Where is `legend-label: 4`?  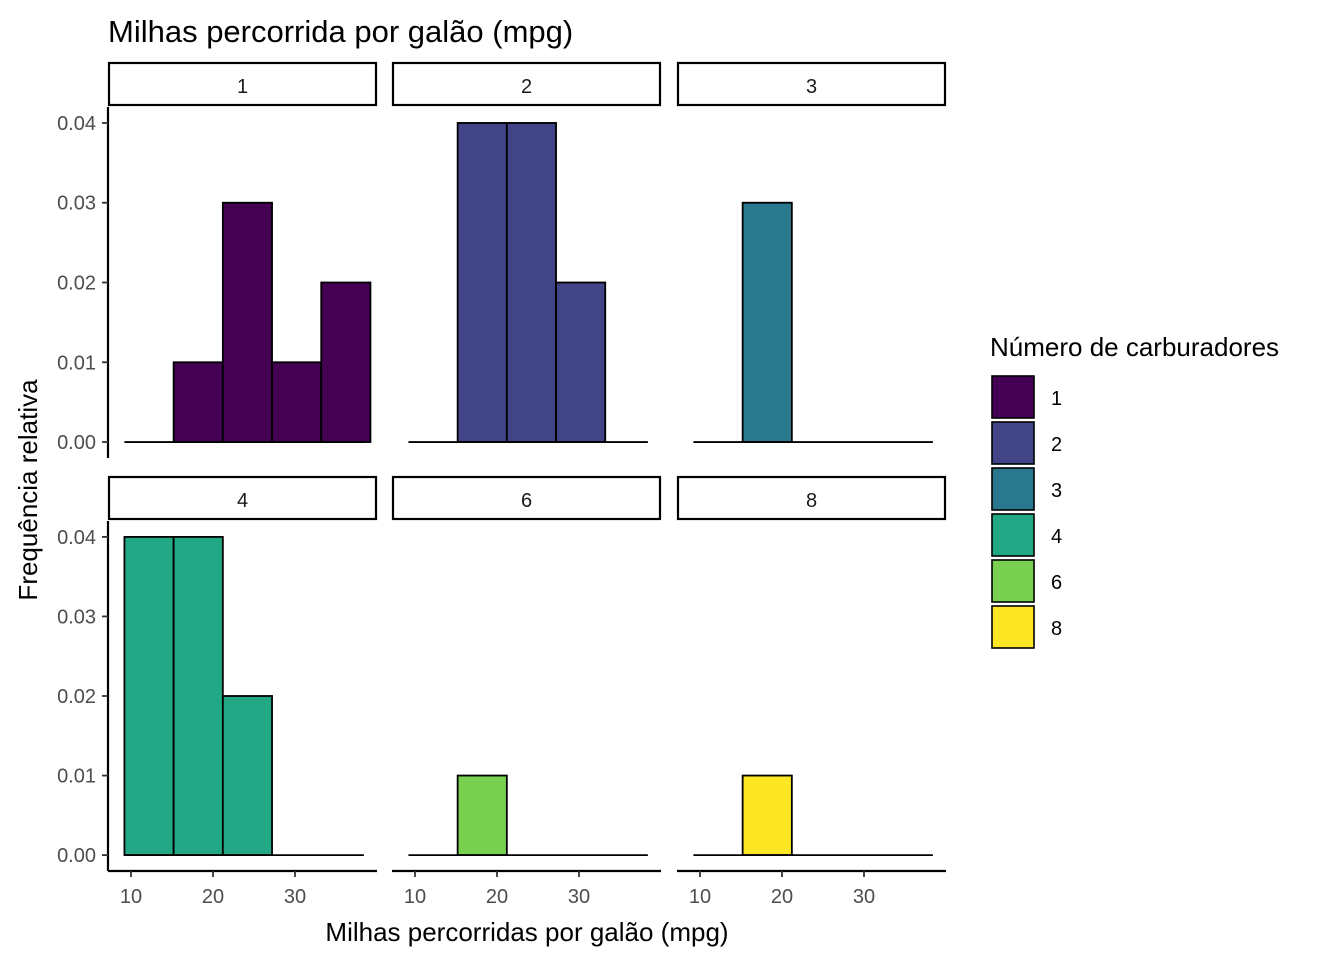
legend-label: 4 is located at coordinates (1056, 537).